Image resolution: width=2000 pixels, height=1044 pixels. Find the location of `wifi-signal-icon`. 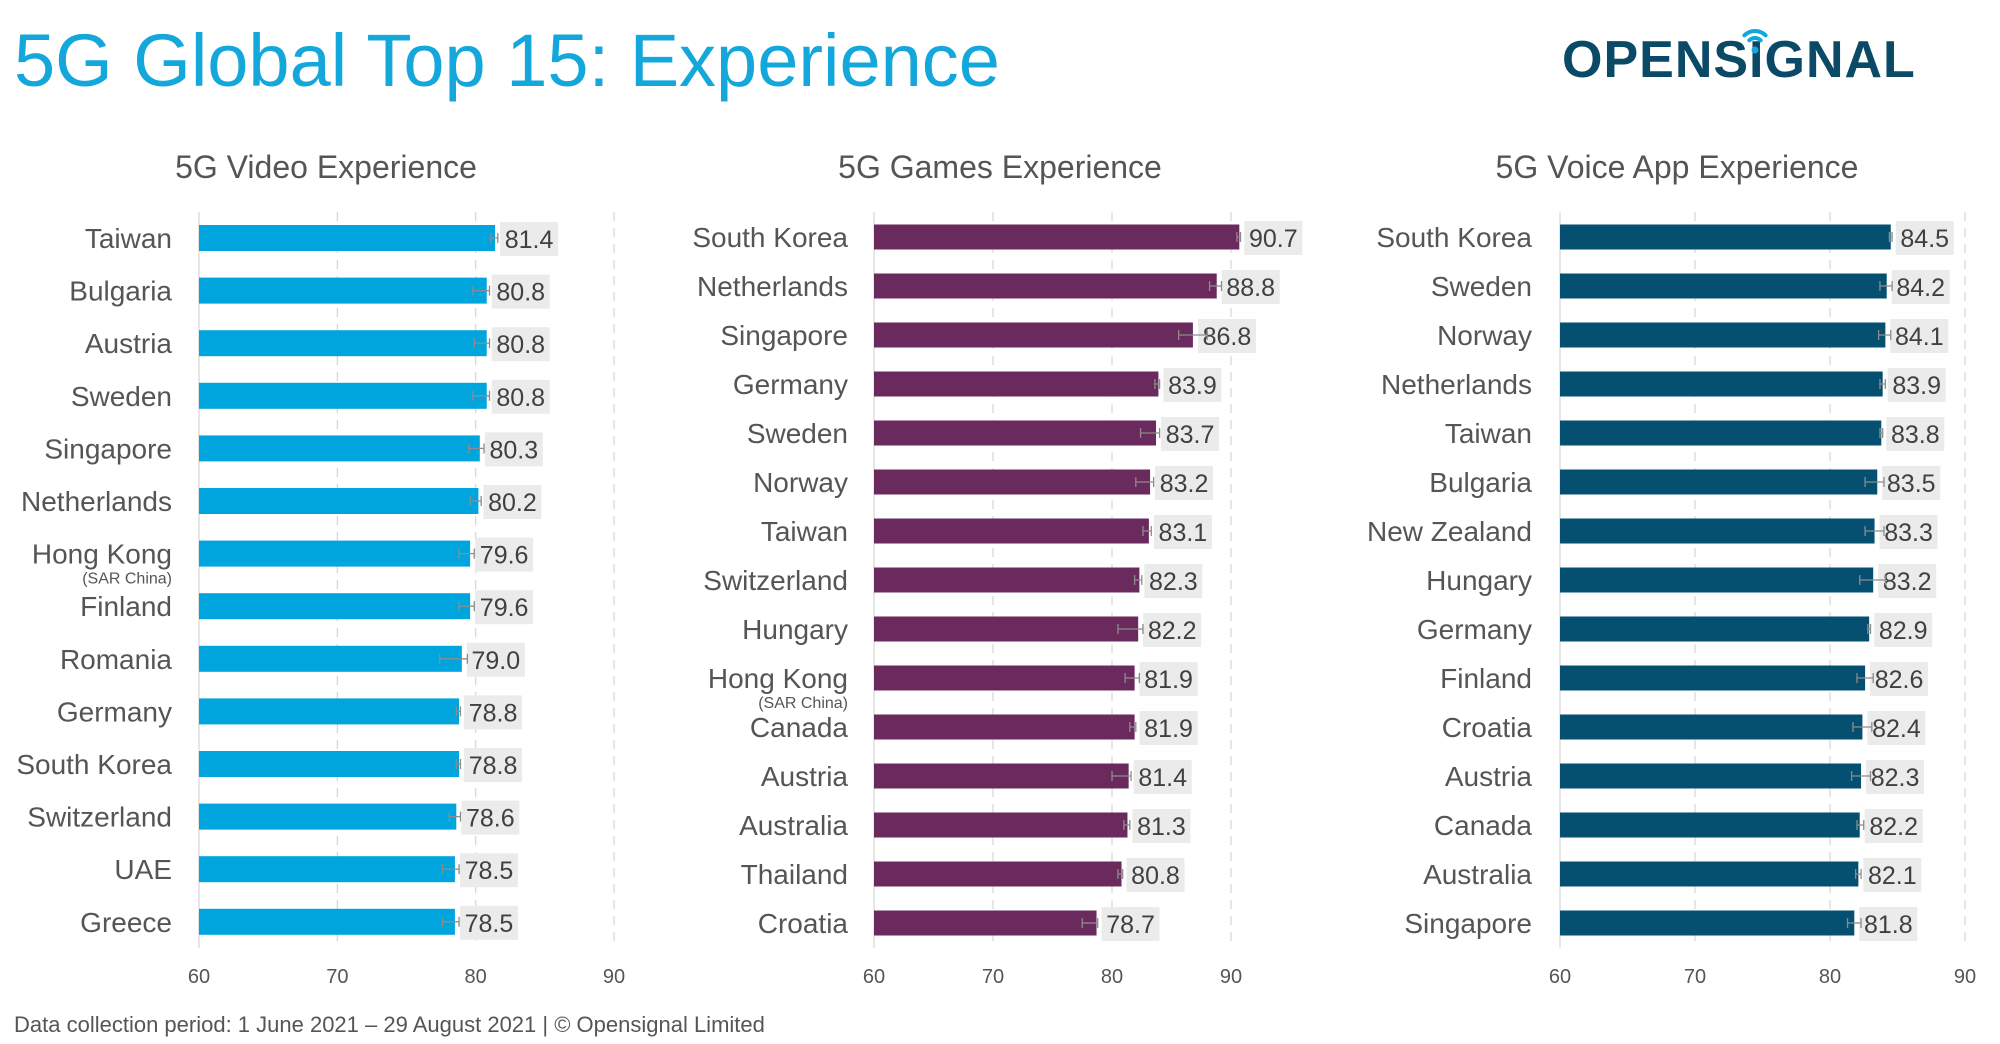

wifi-signal-icon is located at coordinates (1755, 41).